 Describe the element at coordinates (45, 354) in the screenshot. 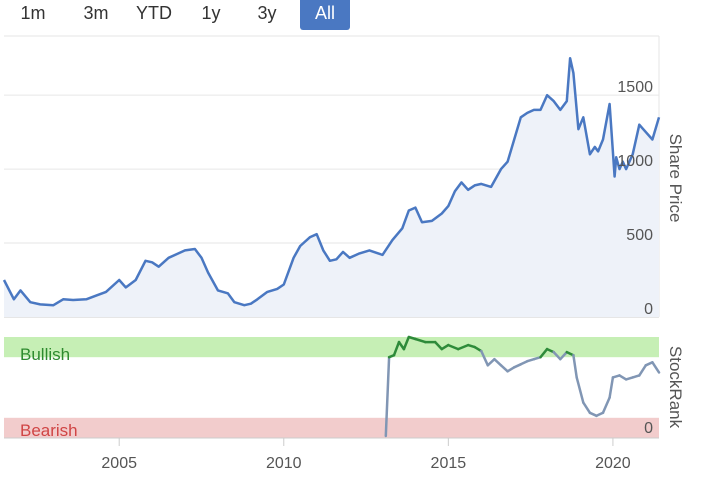

I see `bullish-label: Bullish` at that location.